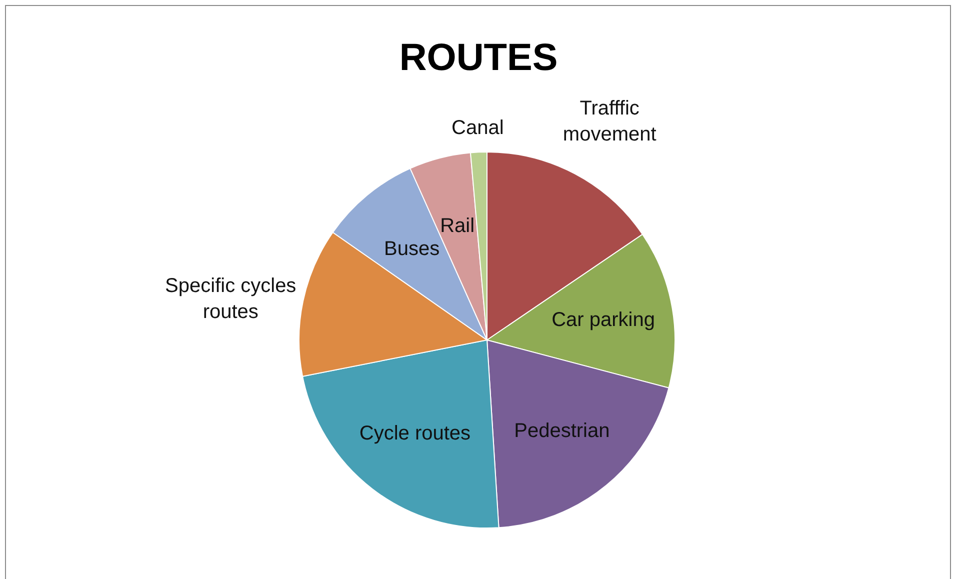 This screenshot has height=579, width=957. Describe the element at coordinates (478, 128) in the screenshot. I see `slice-label: Canal` at that location.